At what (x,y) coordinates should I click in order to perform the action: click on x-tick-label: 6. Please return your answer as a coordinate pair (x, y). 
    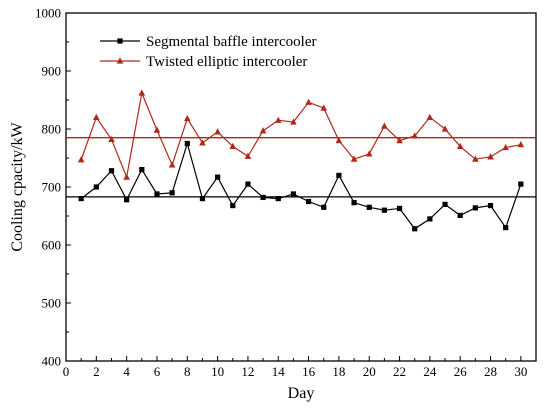
    Looking at the image, I should click on (157, 371).